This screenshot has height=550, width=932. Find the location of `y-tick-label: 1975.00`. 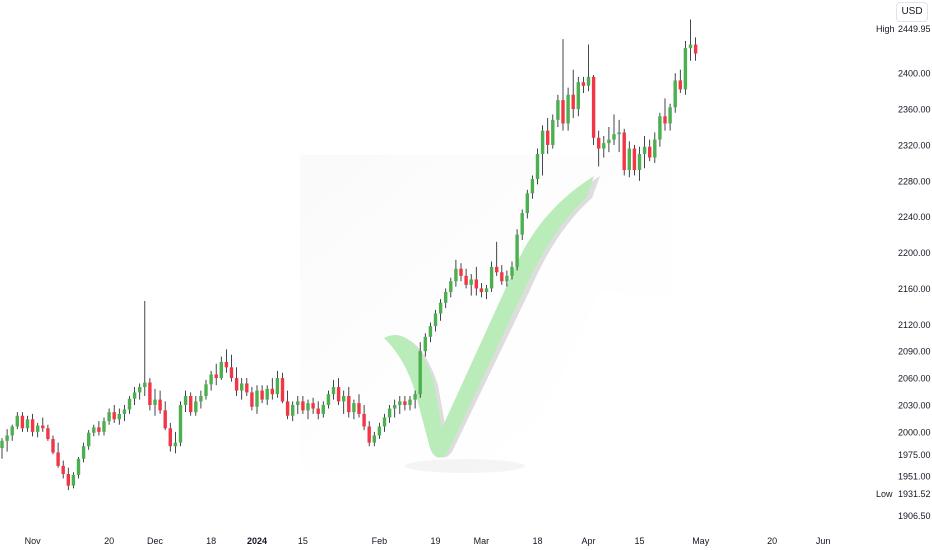

y-tick-label: 1975.00 is located at coordinates (914, 455).